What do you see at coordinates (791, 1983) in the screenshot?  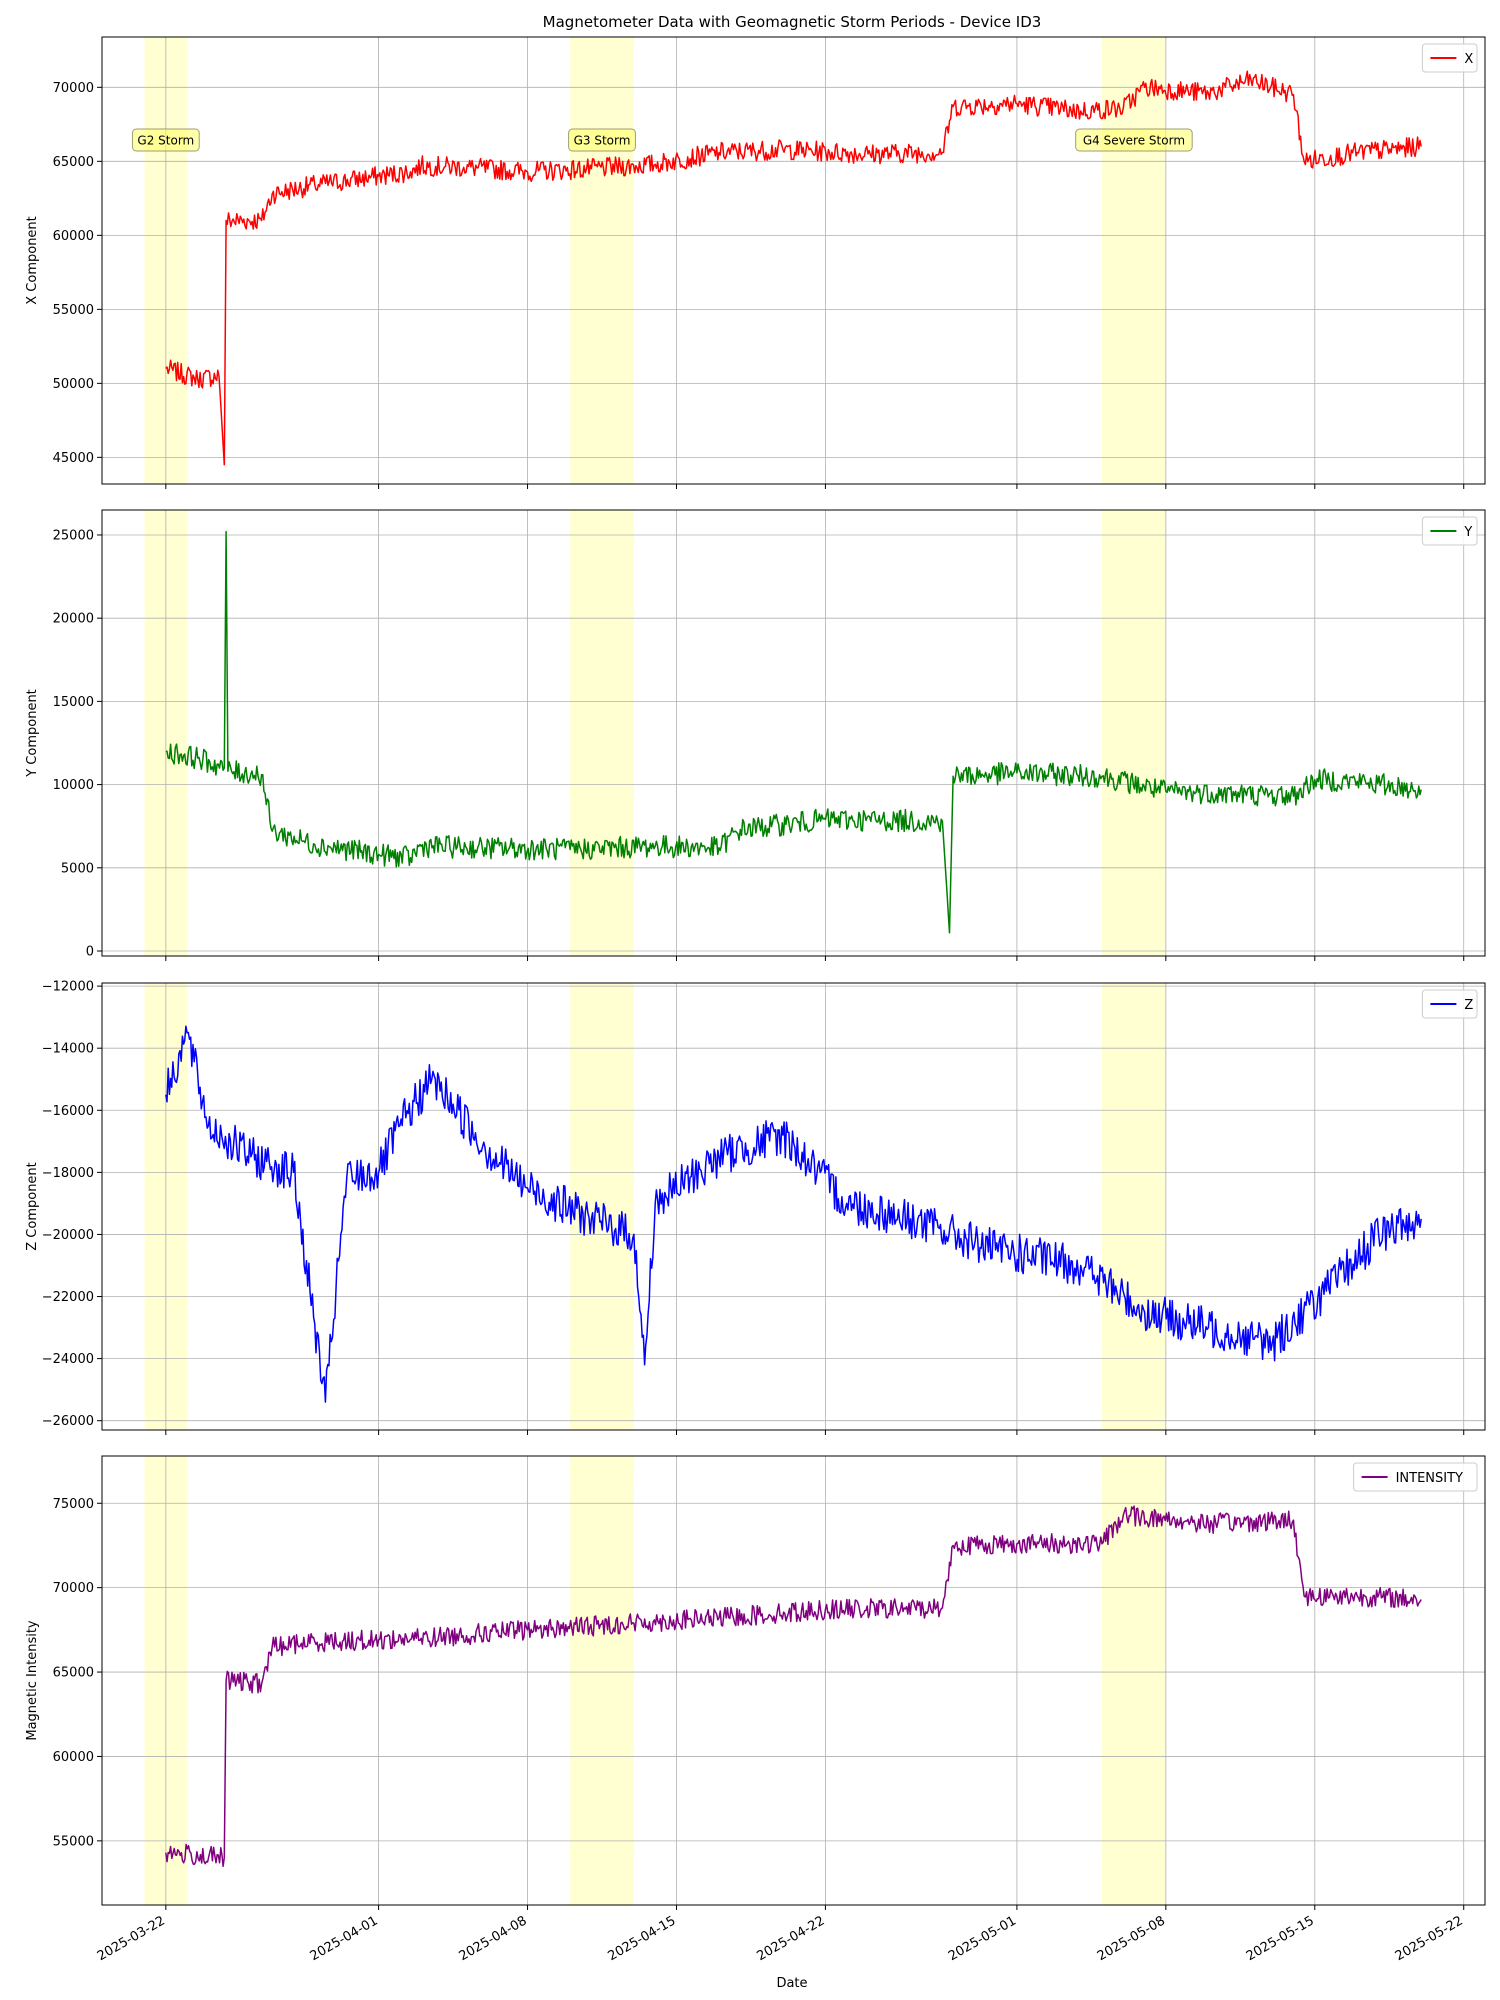 I see `x-axis-label: Date` at bounding box center [791, 1983].